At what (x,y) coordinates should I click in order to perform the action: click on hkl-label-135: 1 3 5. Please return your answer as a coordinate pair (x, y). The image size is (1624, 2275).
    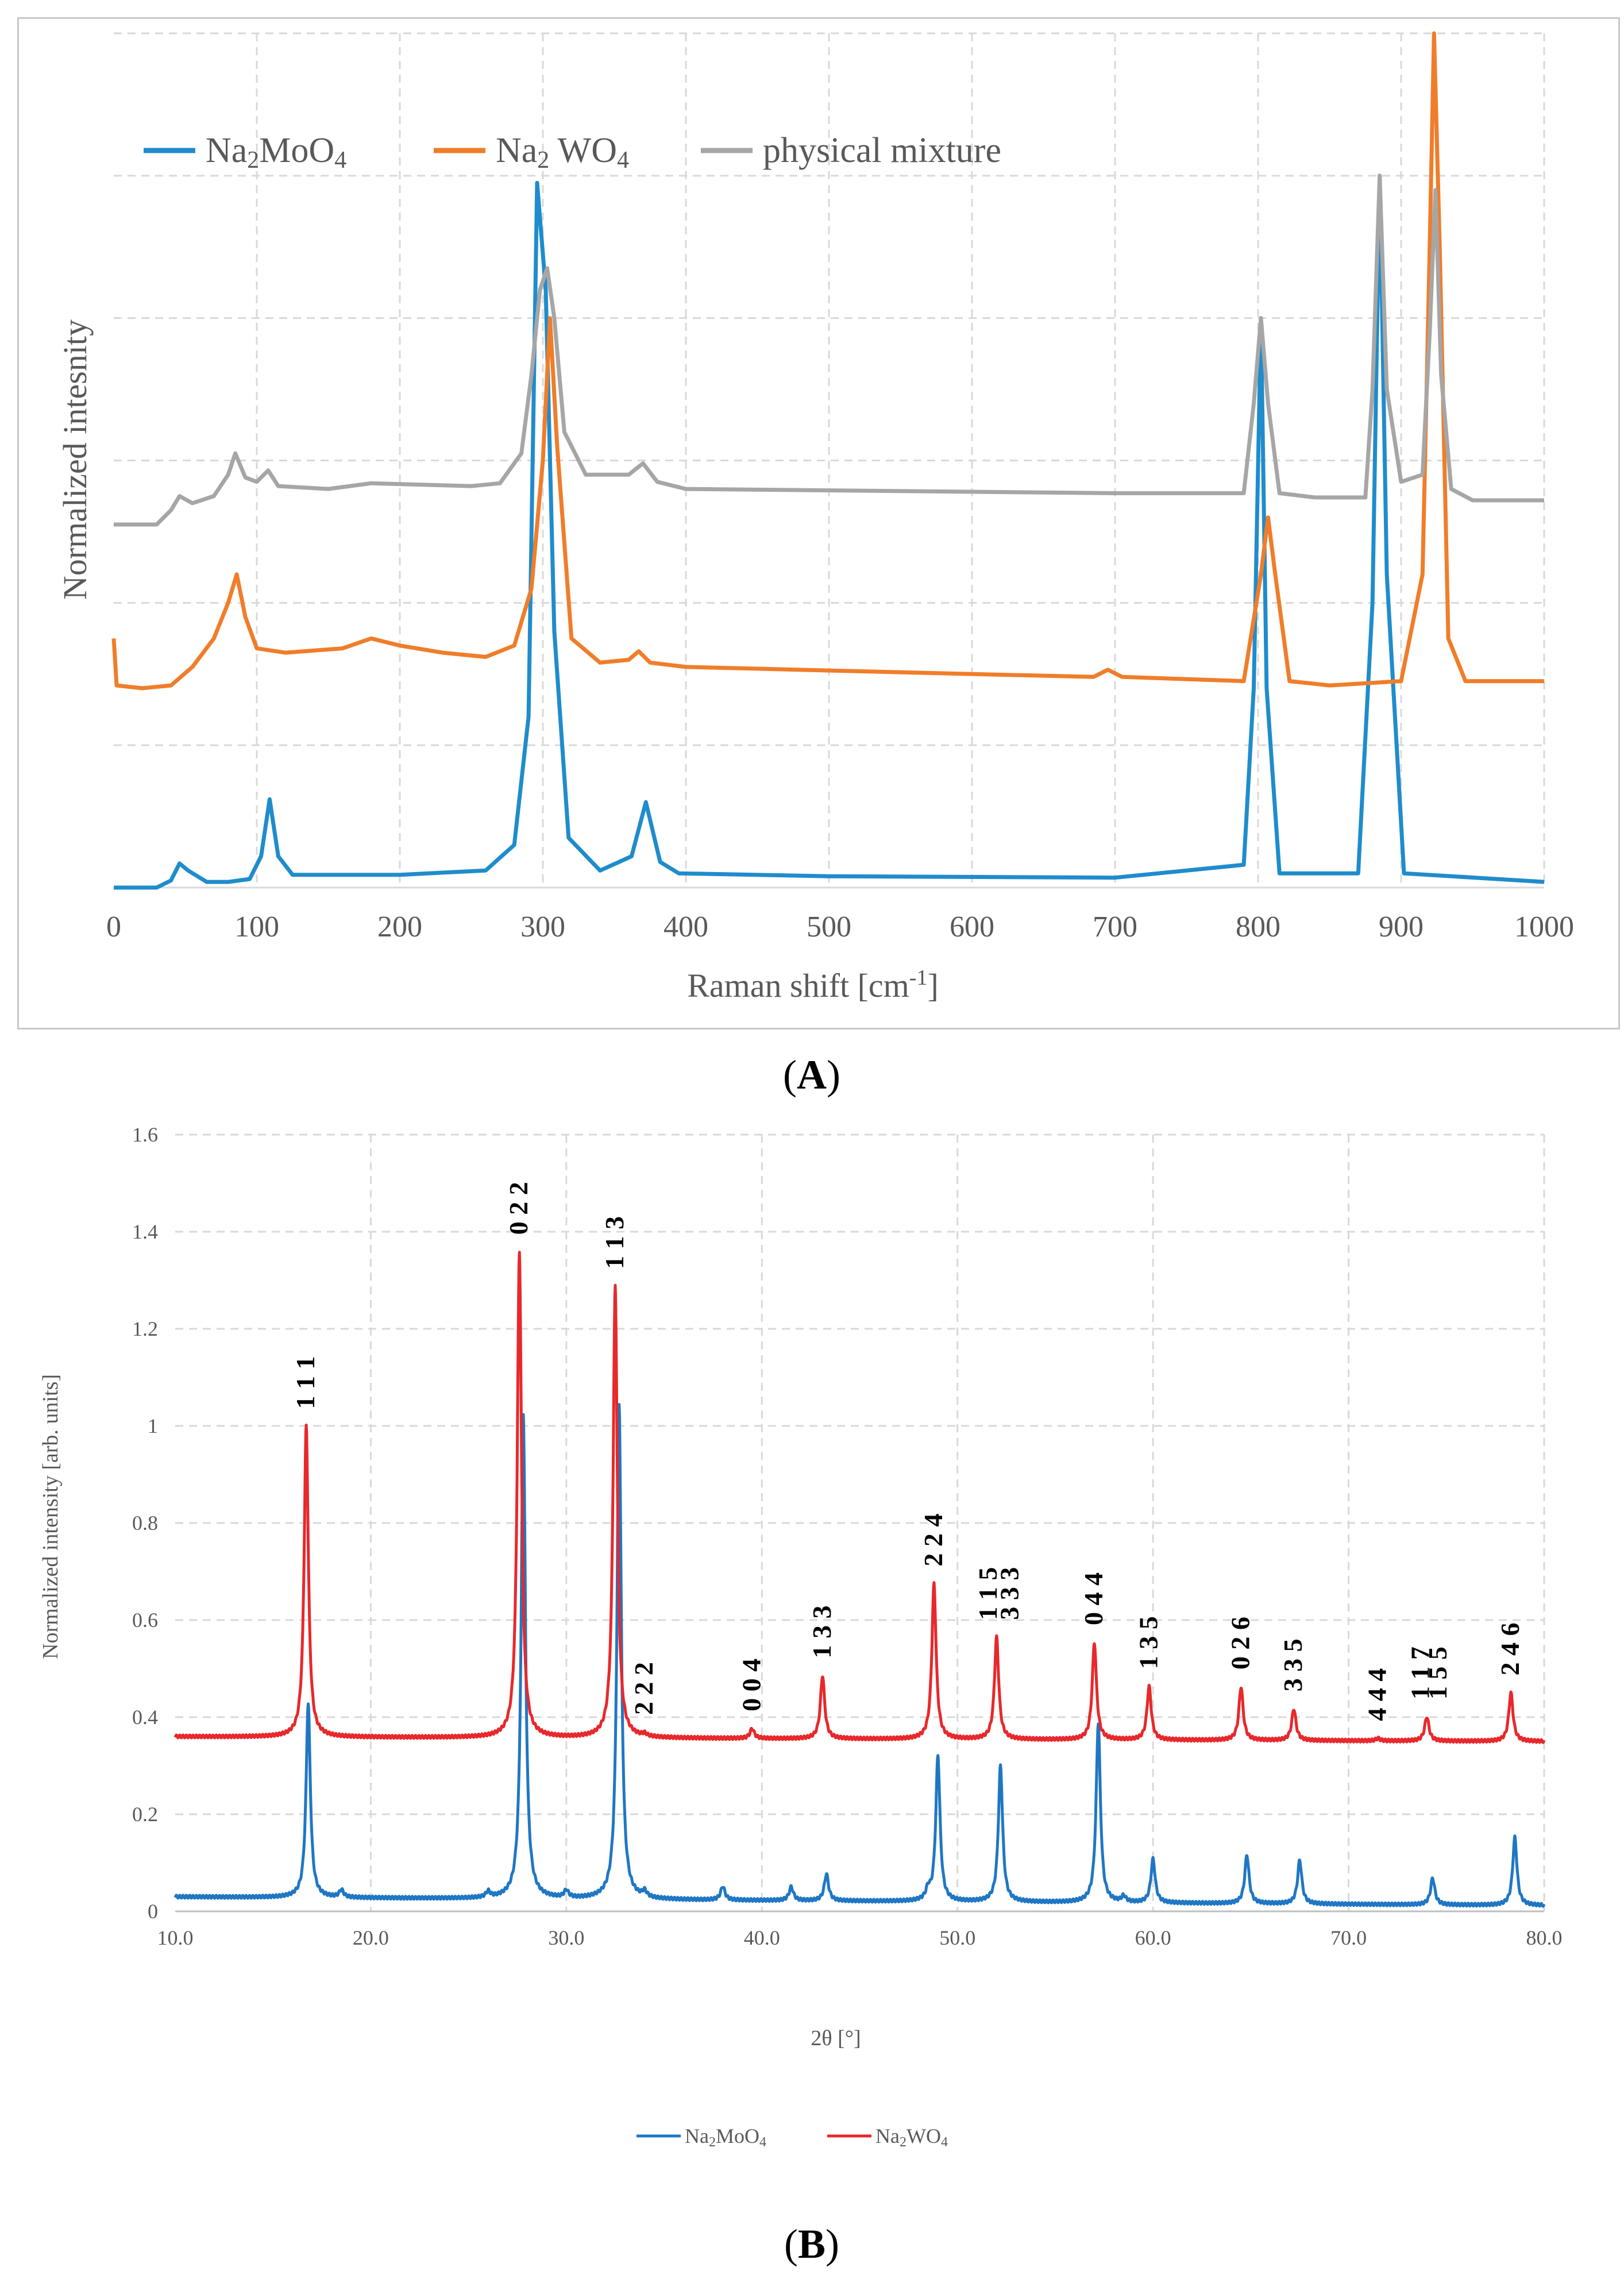
    Looking at the image, I should click on (1148, 1642).